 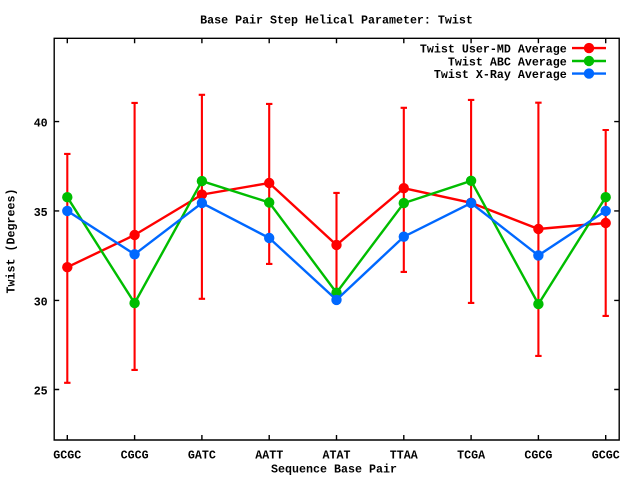 What do you see at coordinates (202, 456) in the screenshot?
I see `svg-text: GATC` at bounding box center [202, 456].